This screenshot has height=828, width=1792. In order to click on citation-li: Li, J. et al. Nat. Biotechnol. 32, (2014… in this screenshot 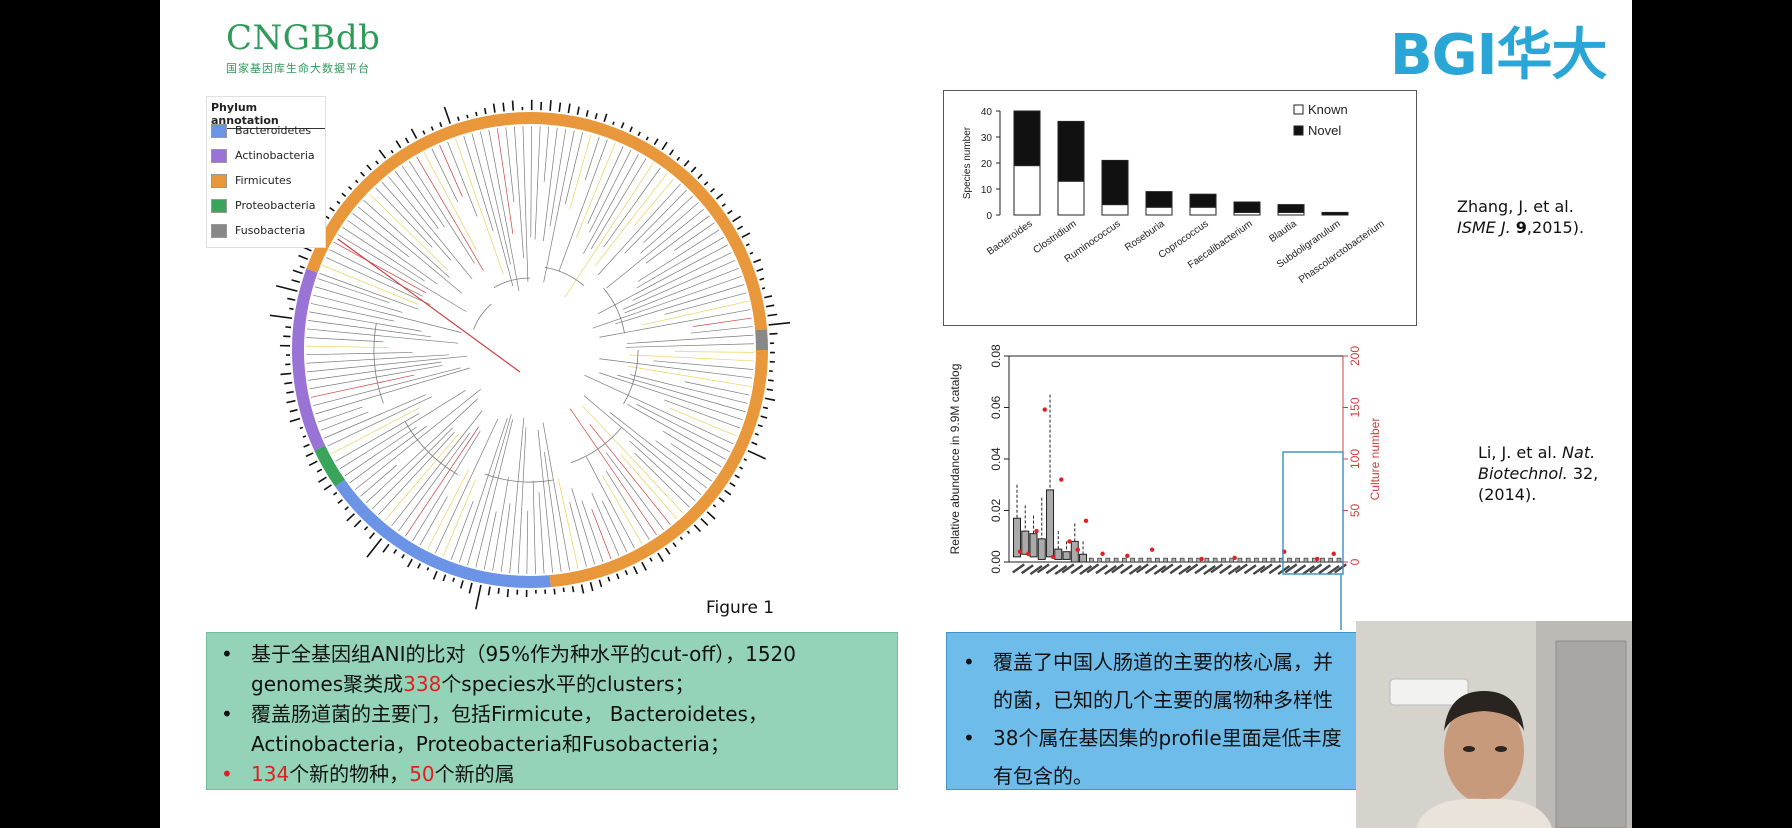, I will do `click(1538, 473)`.